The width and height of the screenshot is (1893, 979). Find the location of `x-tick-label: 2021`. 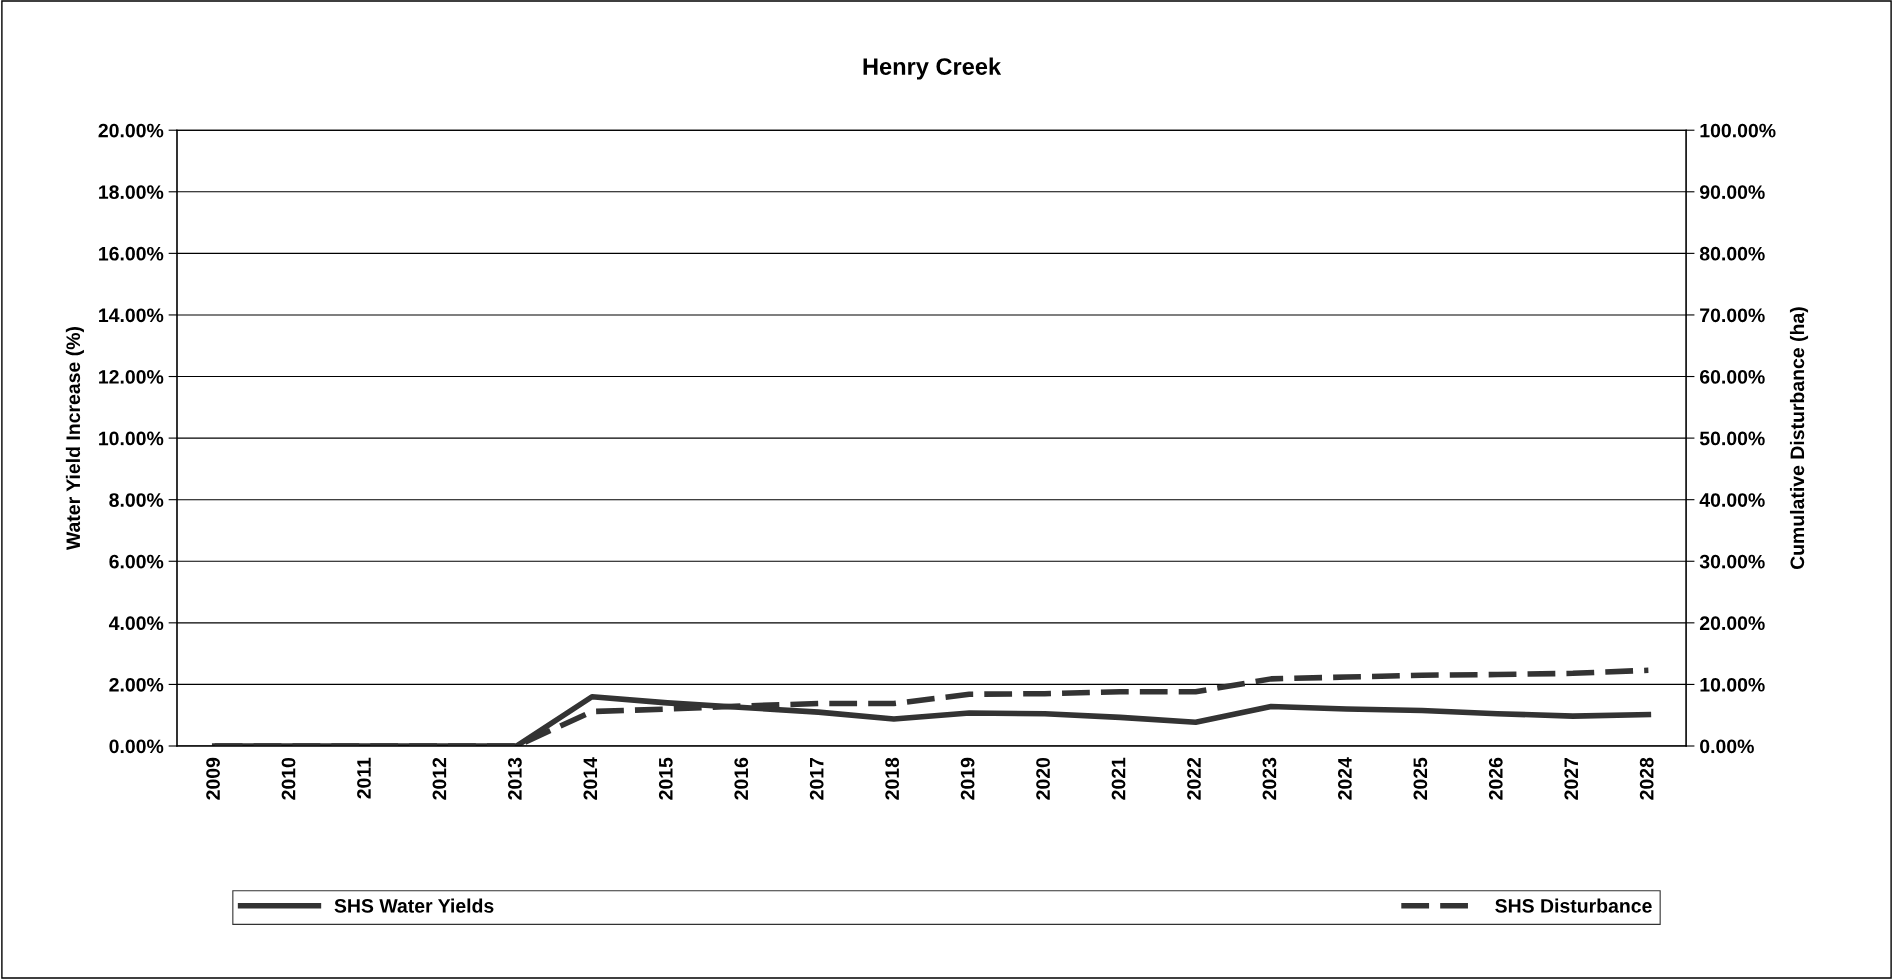

x-tick-label: 2021 is located at coordinates (1118, 778).